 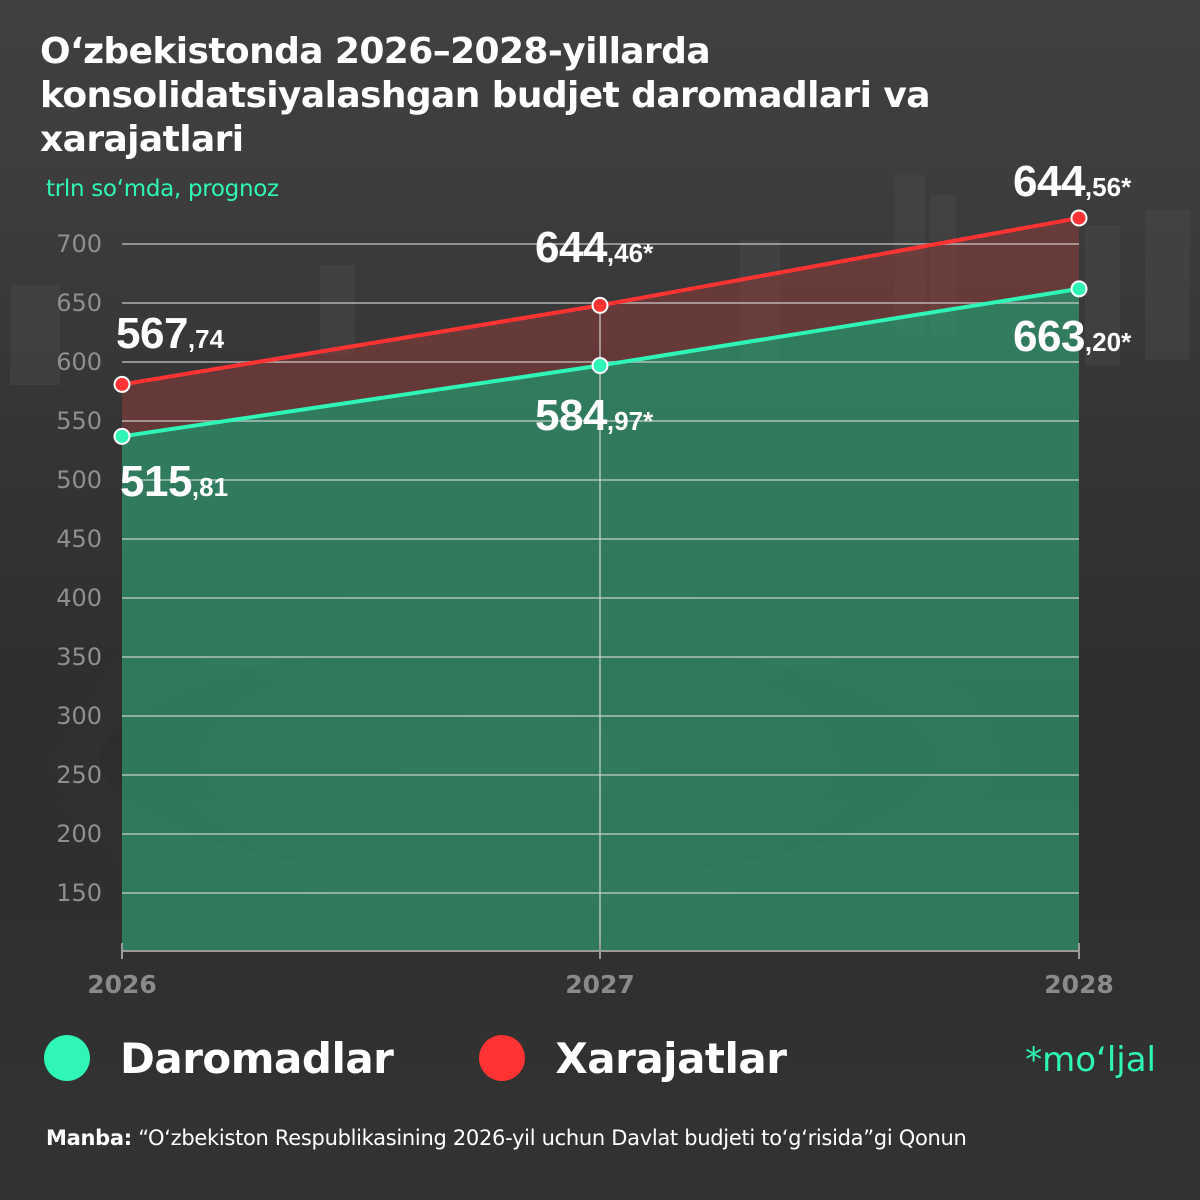 What do you see at coordinates (594, 247) in the screenshot?
I see `expense-value-label: 644,46*` at bounding box center [594, 247].